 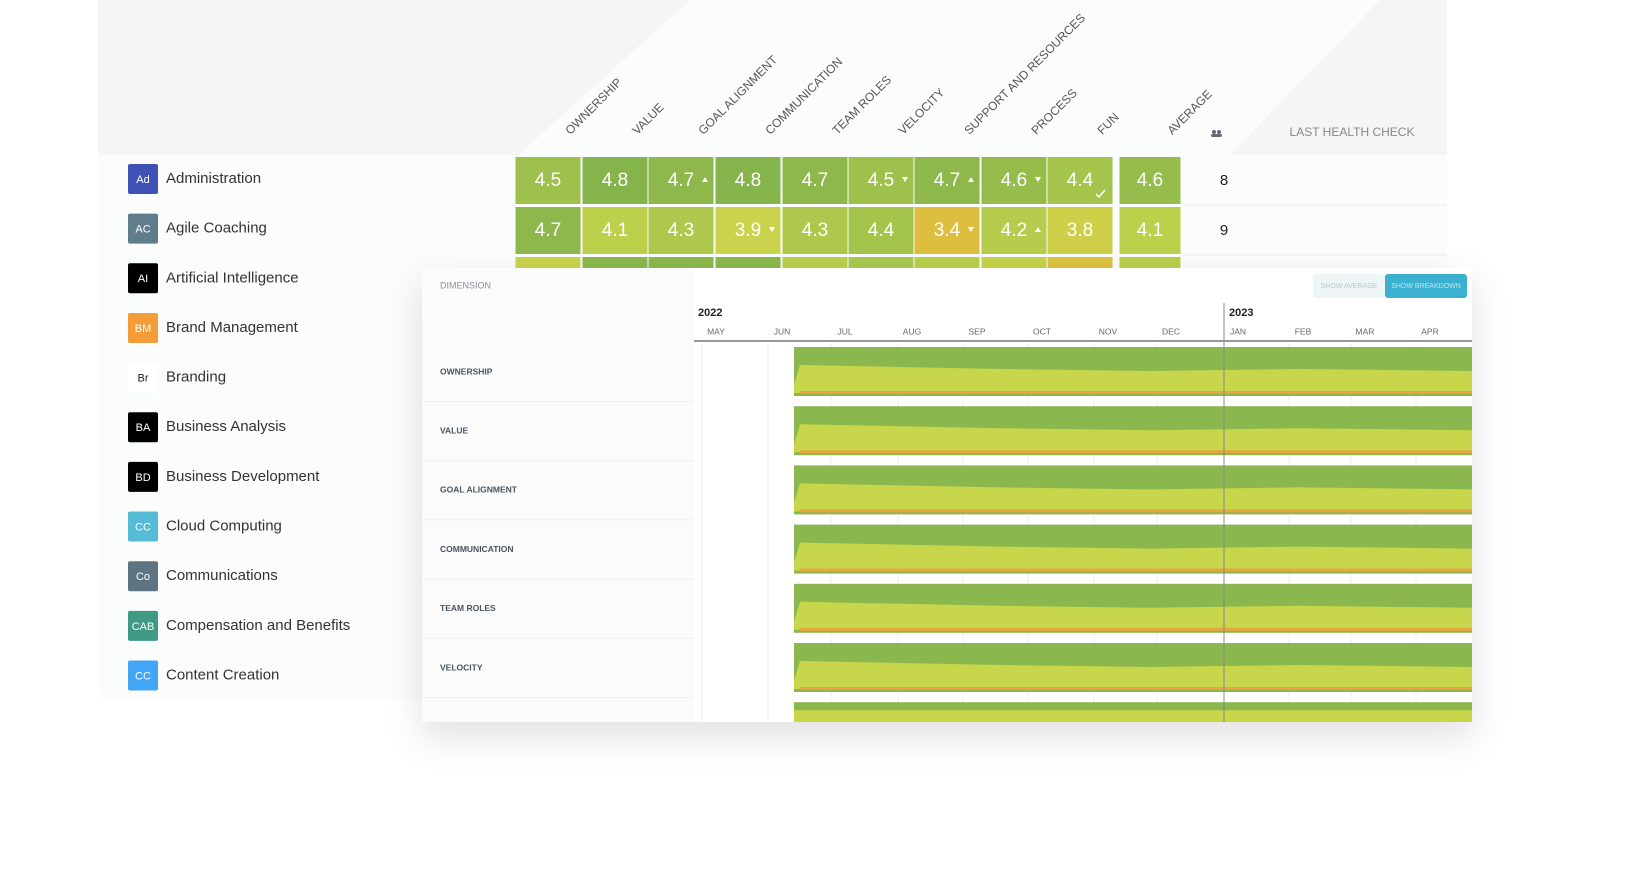 I want to click on year: 2022, so click(x=710, y=313).